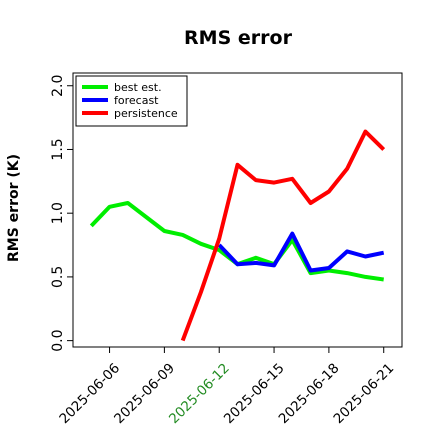 This screenshot has width=440, height=440. What do you see at coordinates (146, 113) in the screenshot?
I see `legend-label: persistence` at bounding box center [146, 113].